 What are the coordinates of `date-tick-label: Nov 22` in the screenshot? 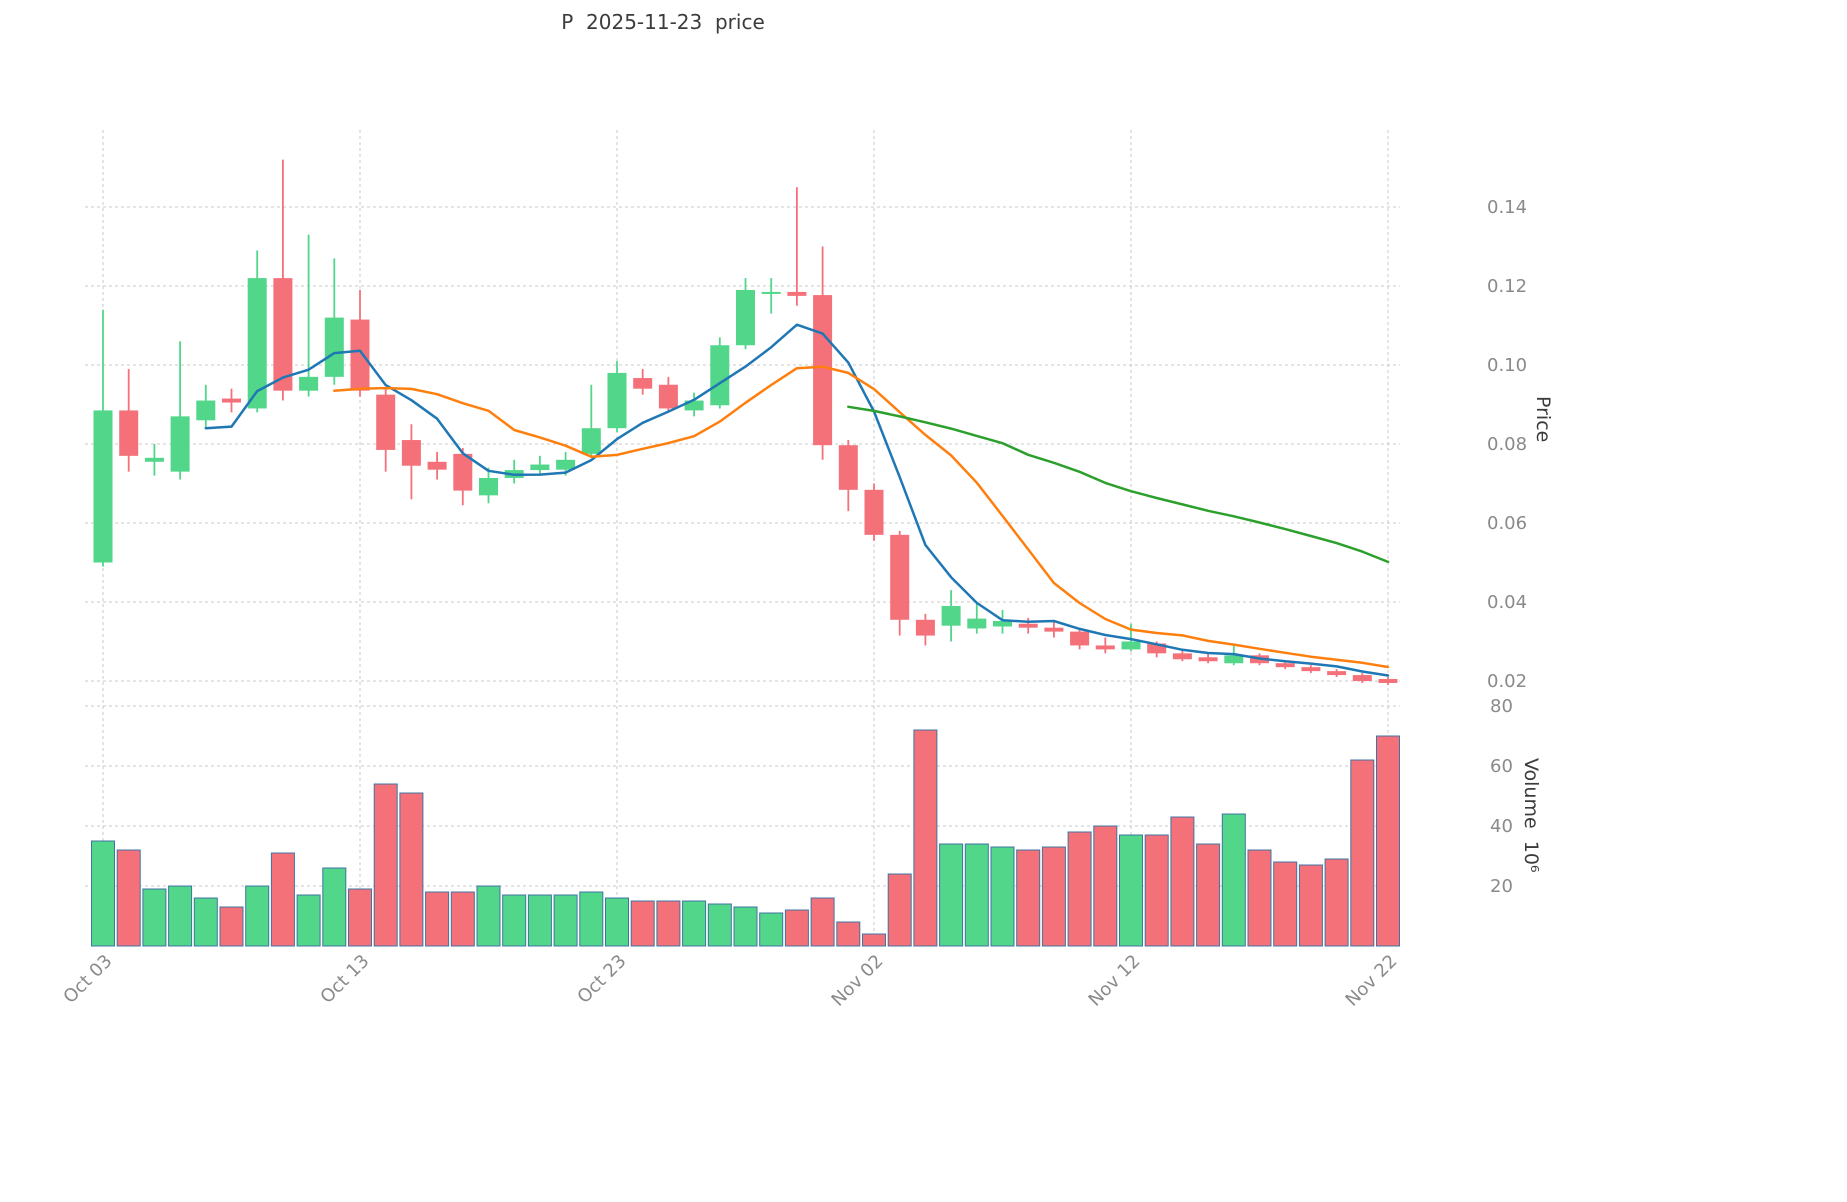 It's located at (1372, 981).